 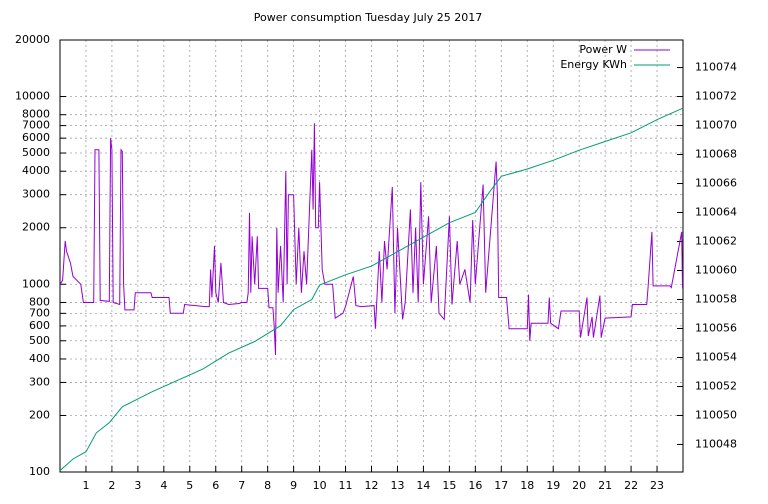 I want to click on y-tick-label: 8000, so click(x=36, y=114).